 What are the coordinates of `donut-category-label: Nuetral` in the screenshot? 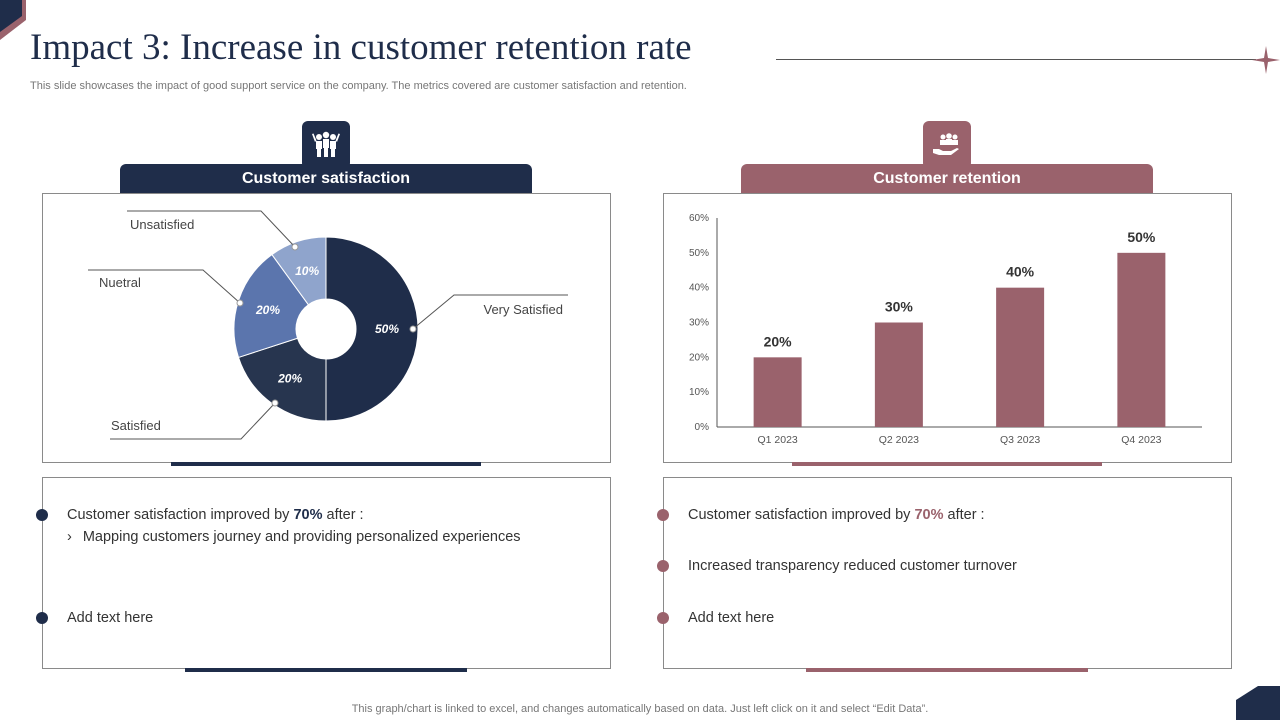 It's located at (120, 282).